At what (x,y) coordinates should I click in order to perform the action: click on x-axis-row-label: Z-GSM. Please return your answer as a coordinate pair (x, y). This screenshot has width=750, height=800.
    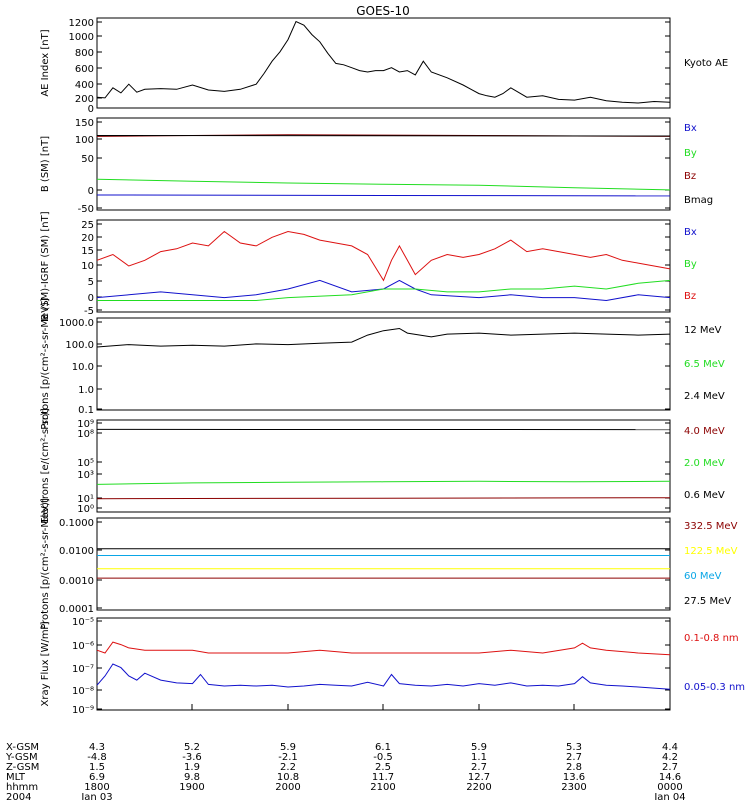
    Looking at the image, I should click on (22, 767).